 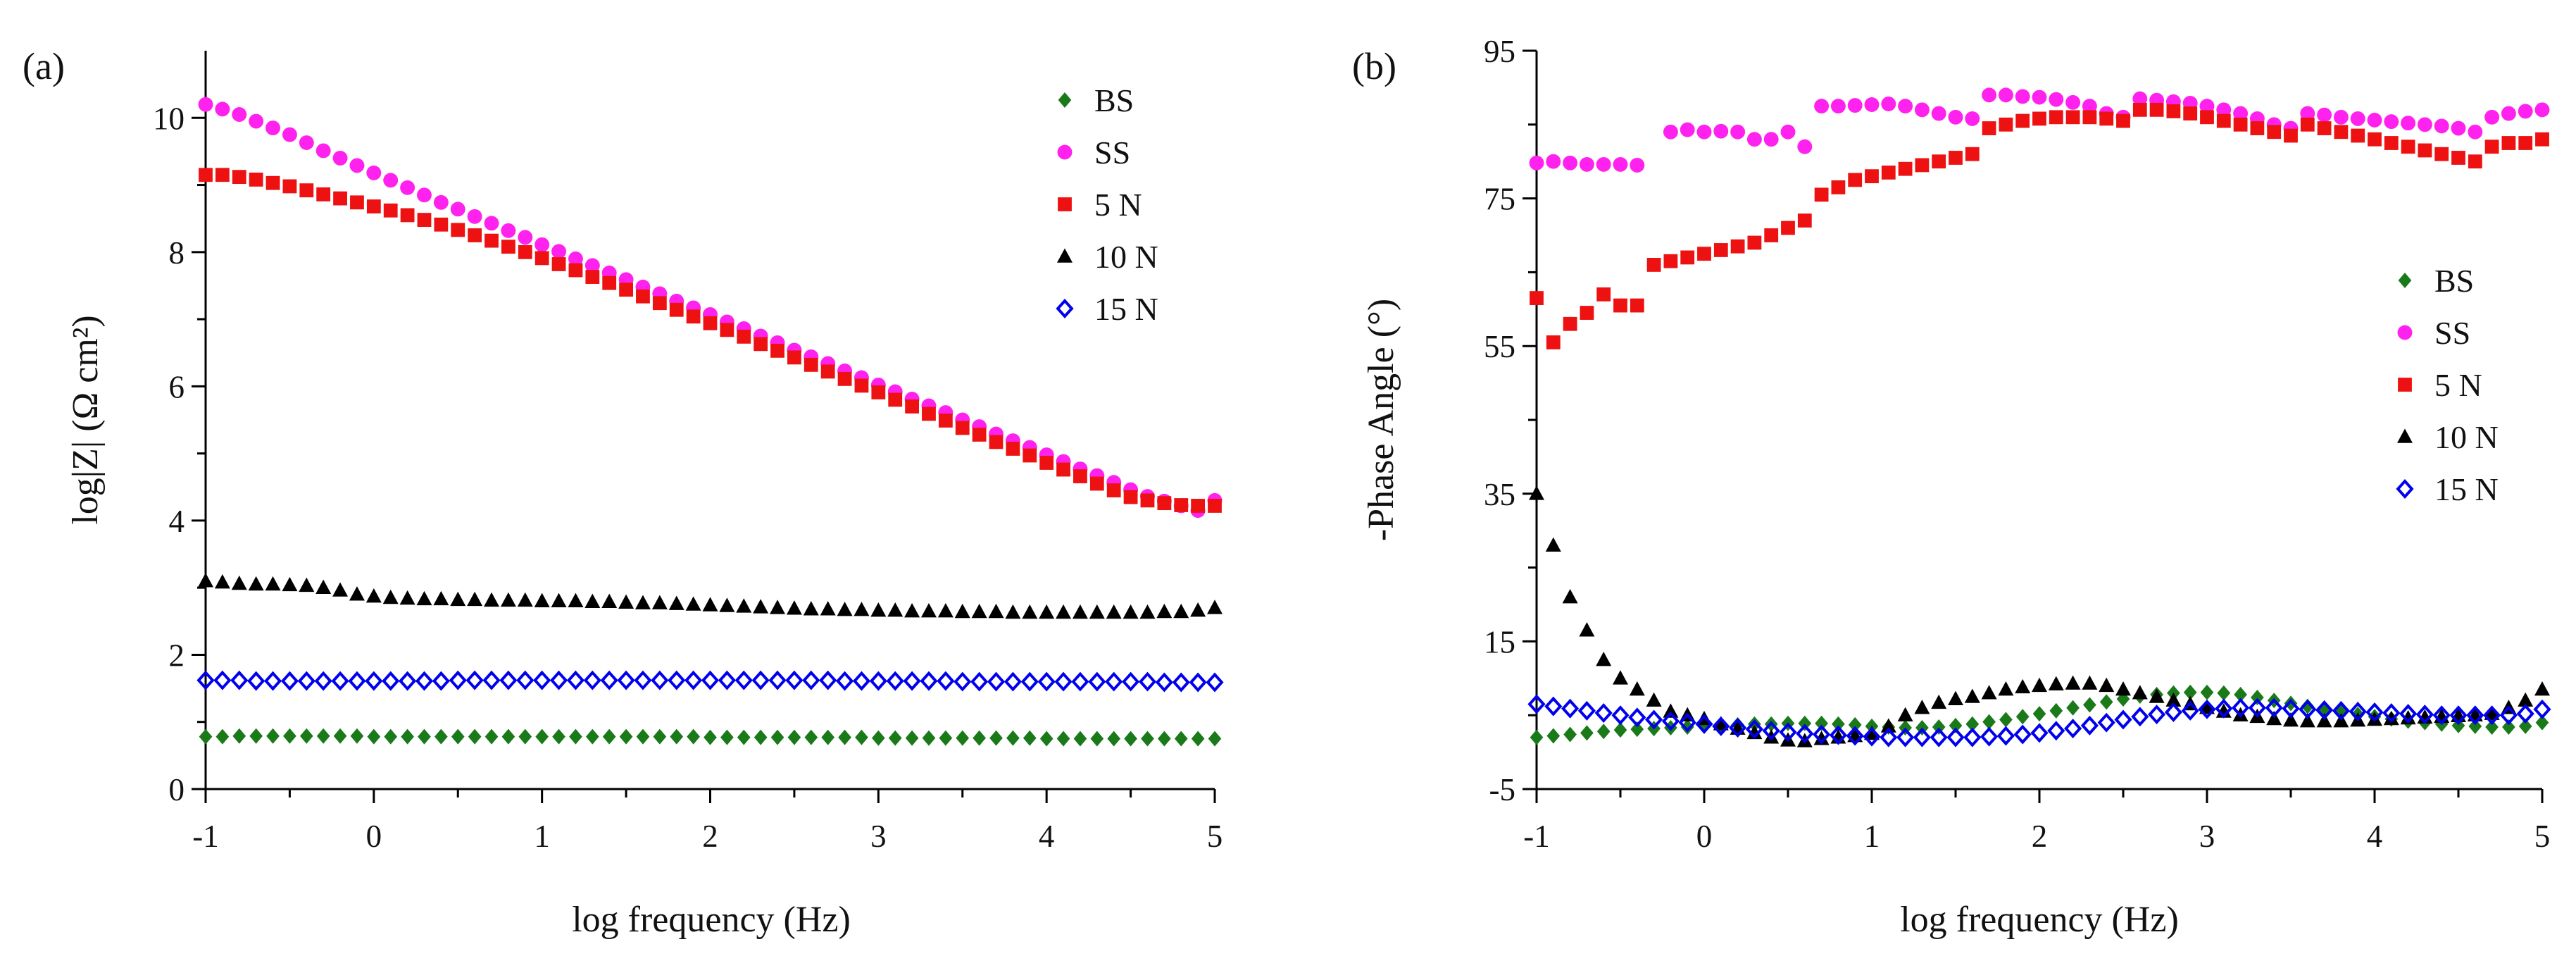 I want to click on x-tick-label: 0, so click(x=374, y=836).